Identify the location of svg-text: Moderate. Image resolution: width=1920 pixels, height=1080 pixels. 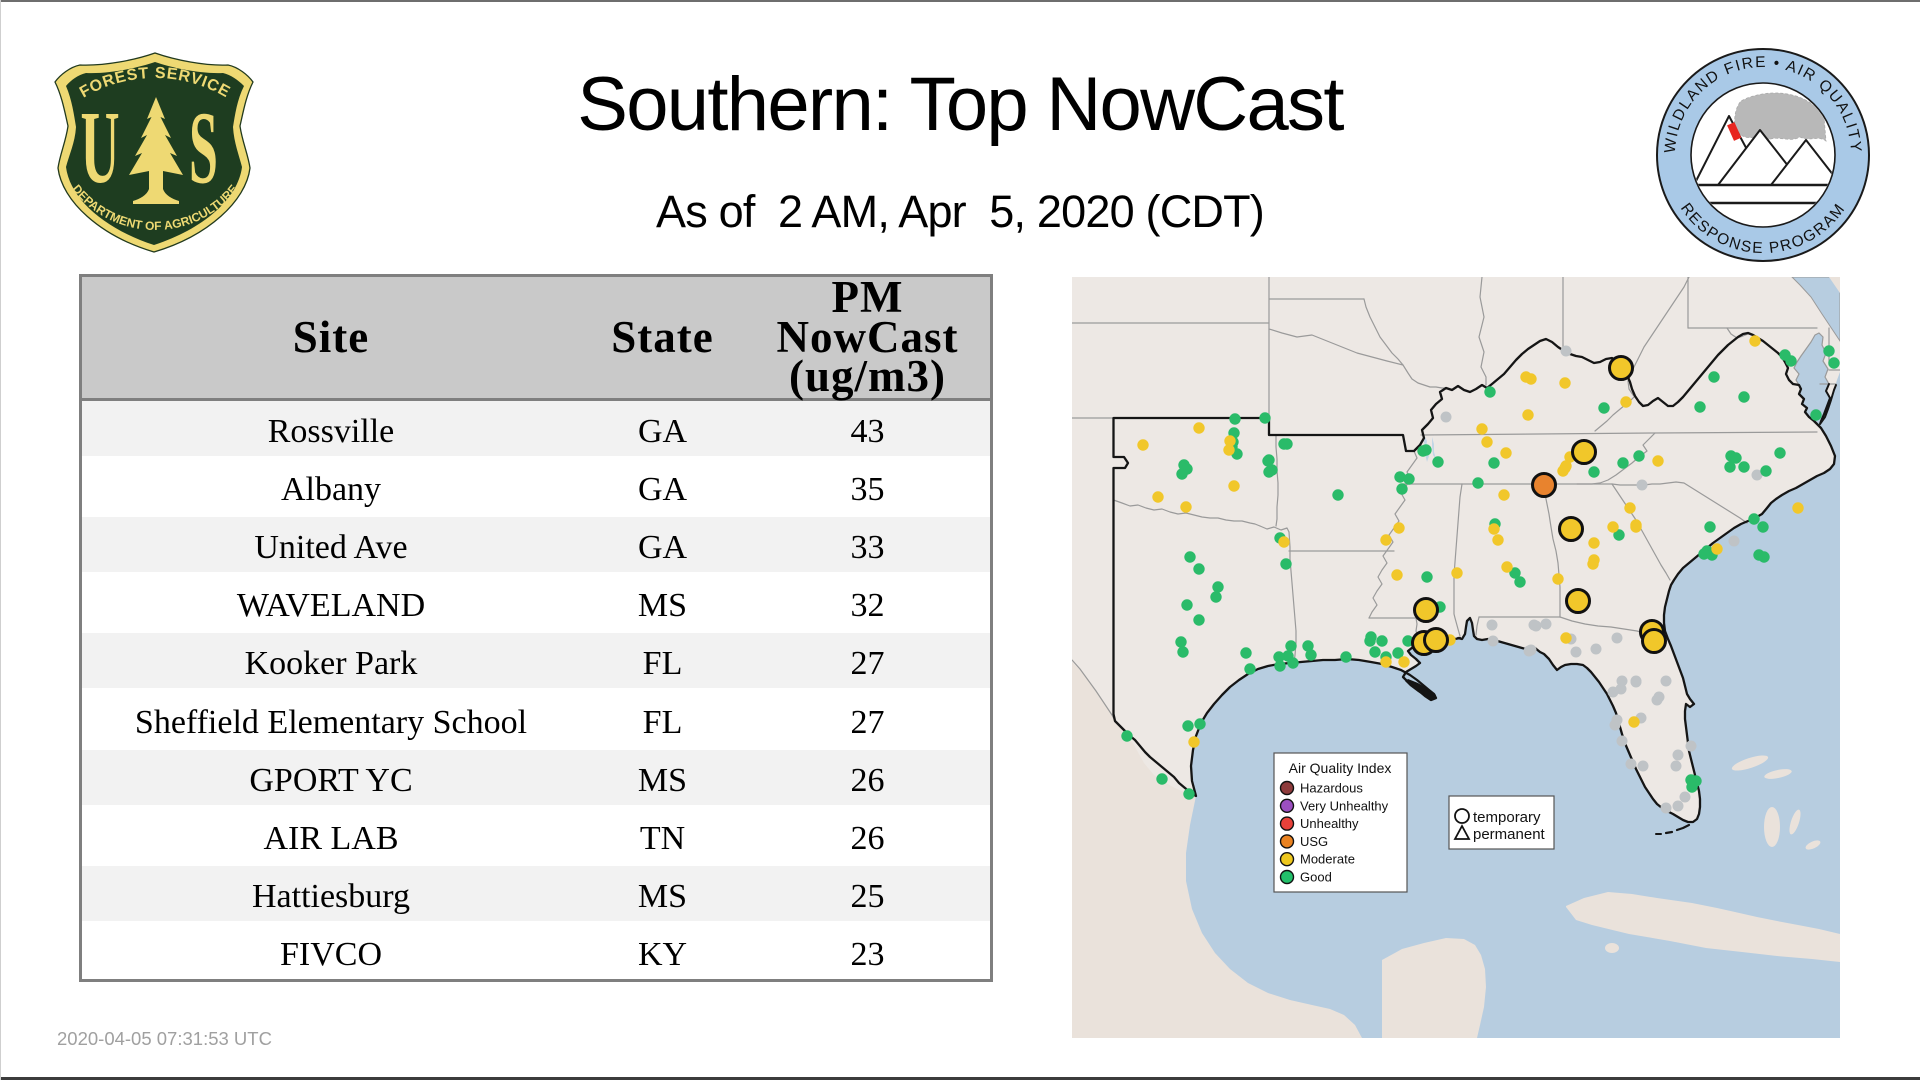
(1327, 859).